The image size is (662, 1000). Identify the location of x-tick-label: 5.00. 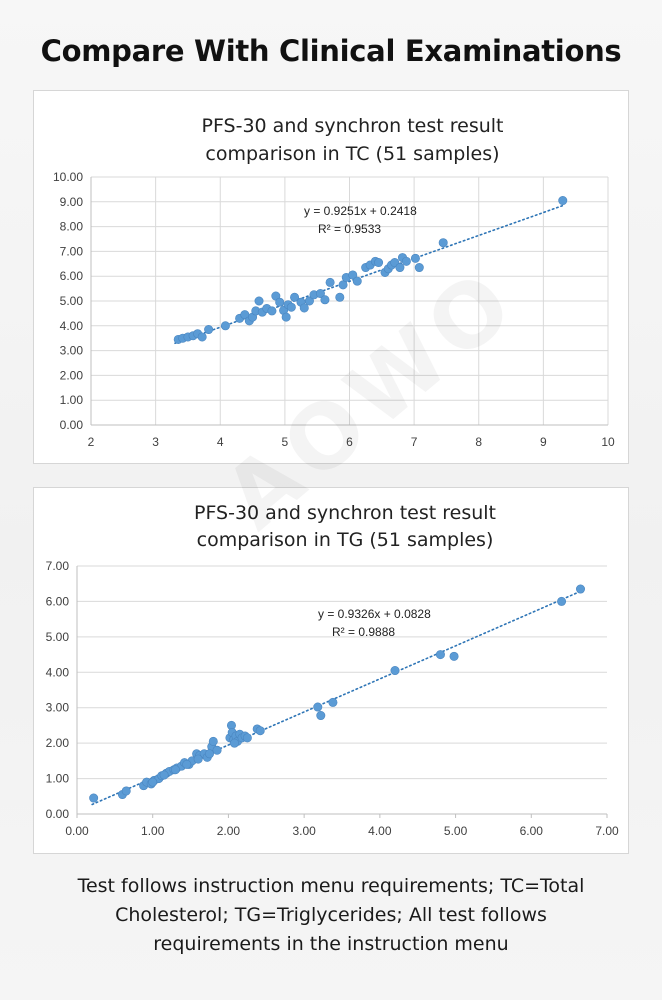
(456, 831).